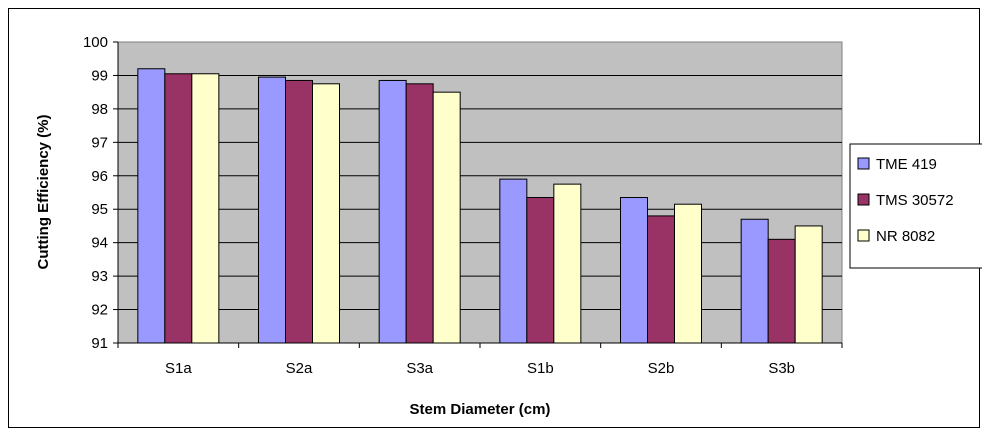 The width and height of the screenshot is (982, 430). What do you see at coordinates (99, 310) in the screenshot?
I see `y-tick-label: 92` at bounding box center [99, 310].